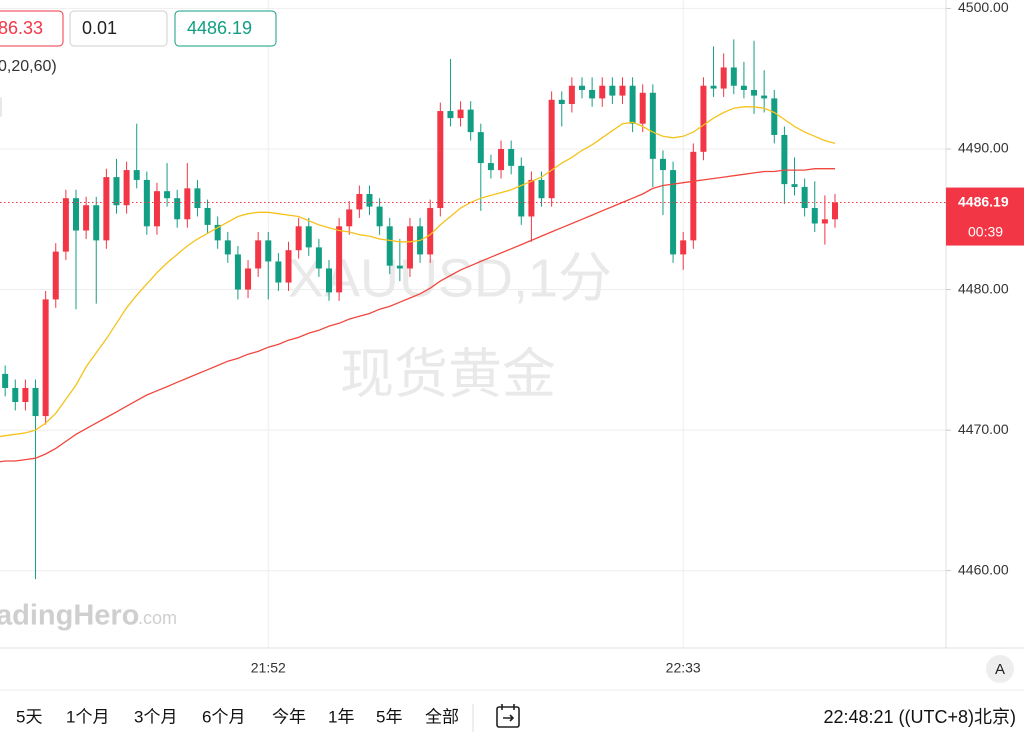 The width and height of the screenshot is (1024, 740). Describe the element at coordinates (21, 28) in the screenshot. I see `sell-price: 86.33` at that location.